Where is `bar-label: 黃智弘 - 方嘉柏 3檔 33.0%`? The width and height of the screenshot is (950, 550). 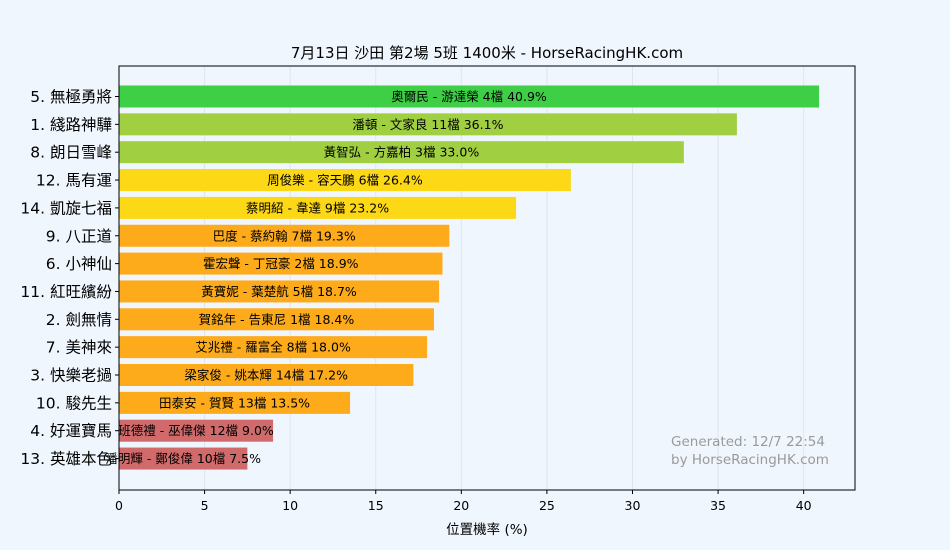
bar-label: 黃智弘 - 方嘉柏 3檔 33.0% is located at coordinates (402, 152).